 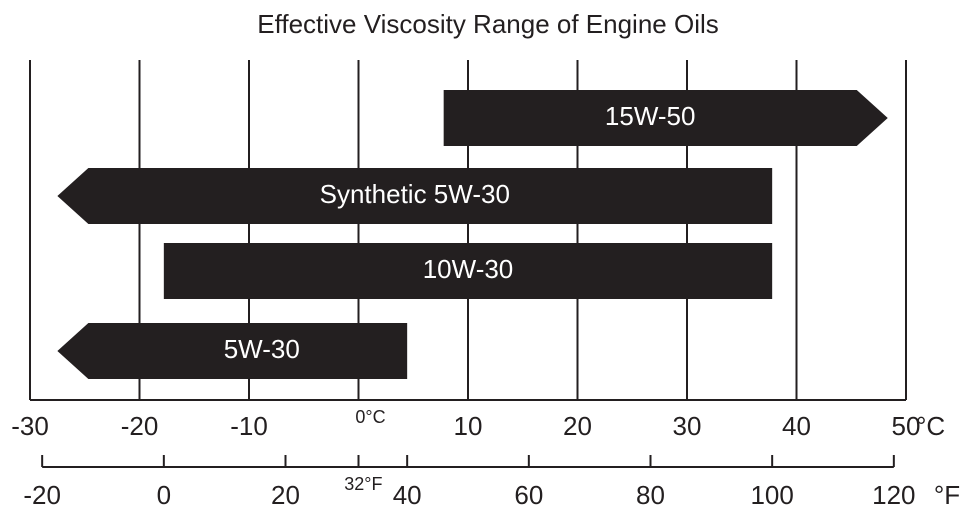 What do you see at coordinates (796, 426) in the screenshot?
I see `x-tick-label: 40` at bounding box center [796, 426].